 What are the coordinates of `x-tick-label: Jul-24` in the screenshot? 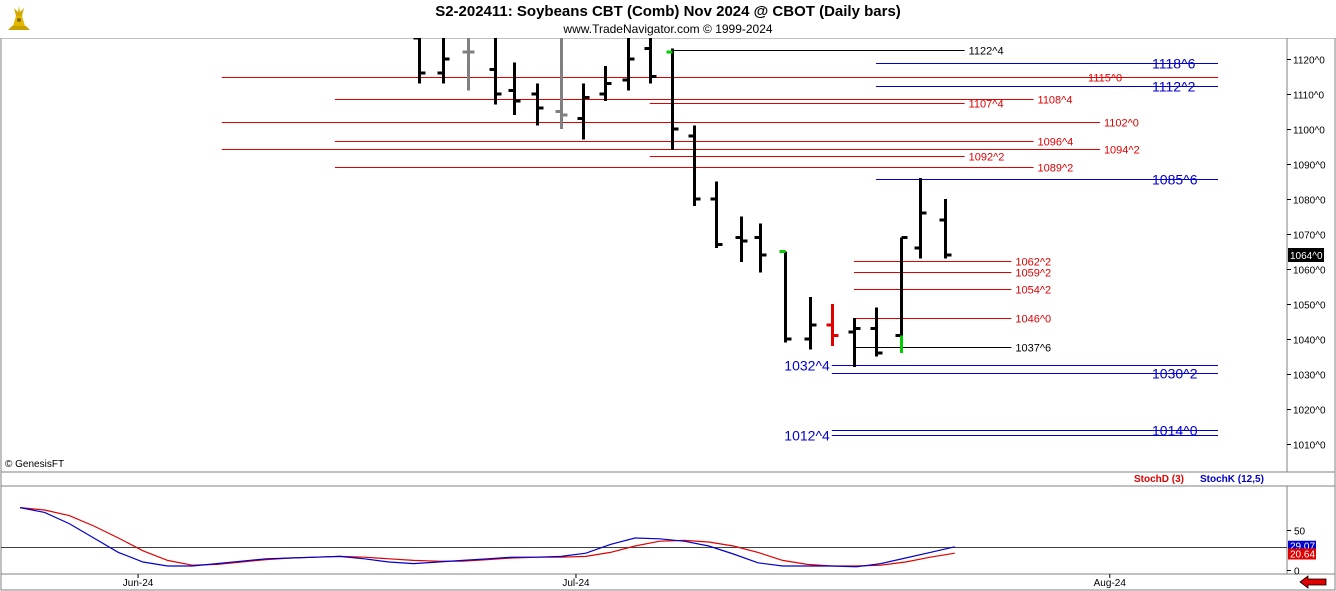 It's located at (576, 583).